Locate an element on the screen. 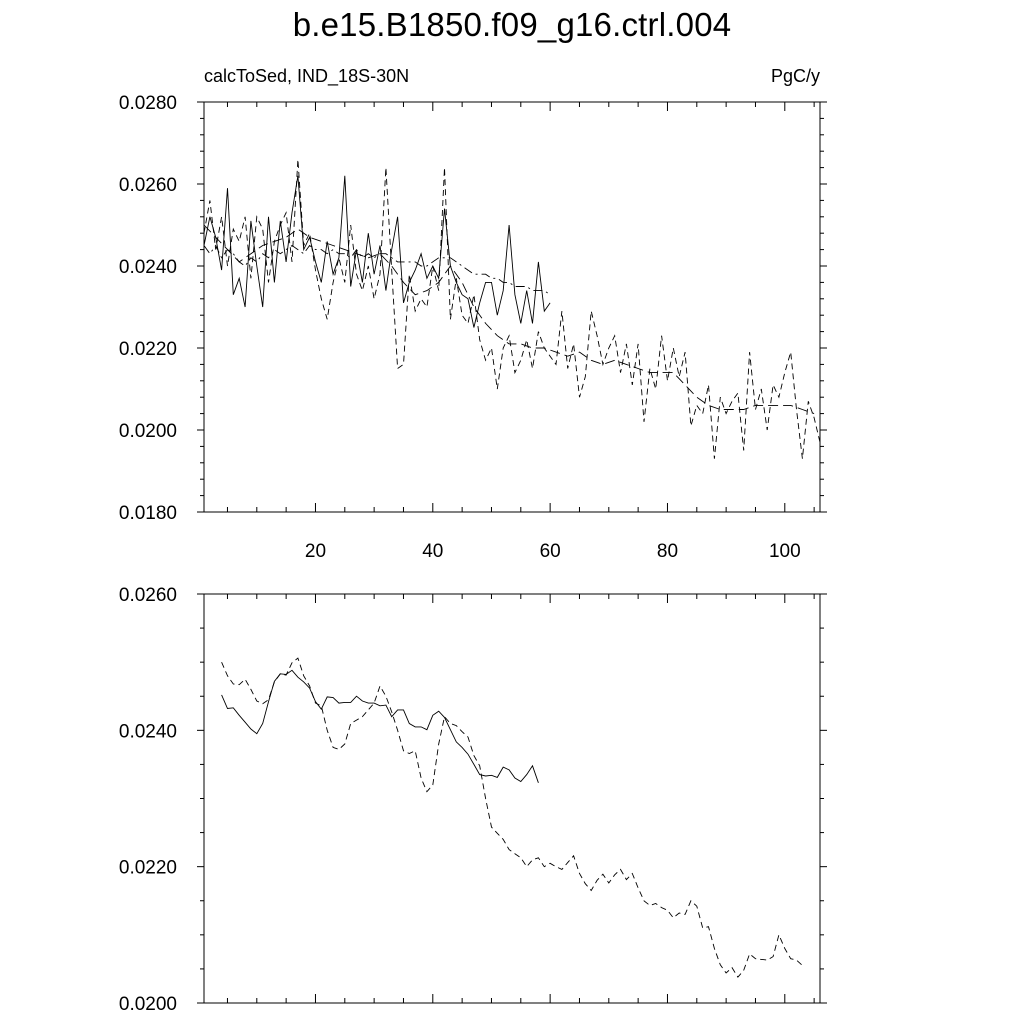  y-tick-label: 0.0280 is located at coordinates (148, 103).